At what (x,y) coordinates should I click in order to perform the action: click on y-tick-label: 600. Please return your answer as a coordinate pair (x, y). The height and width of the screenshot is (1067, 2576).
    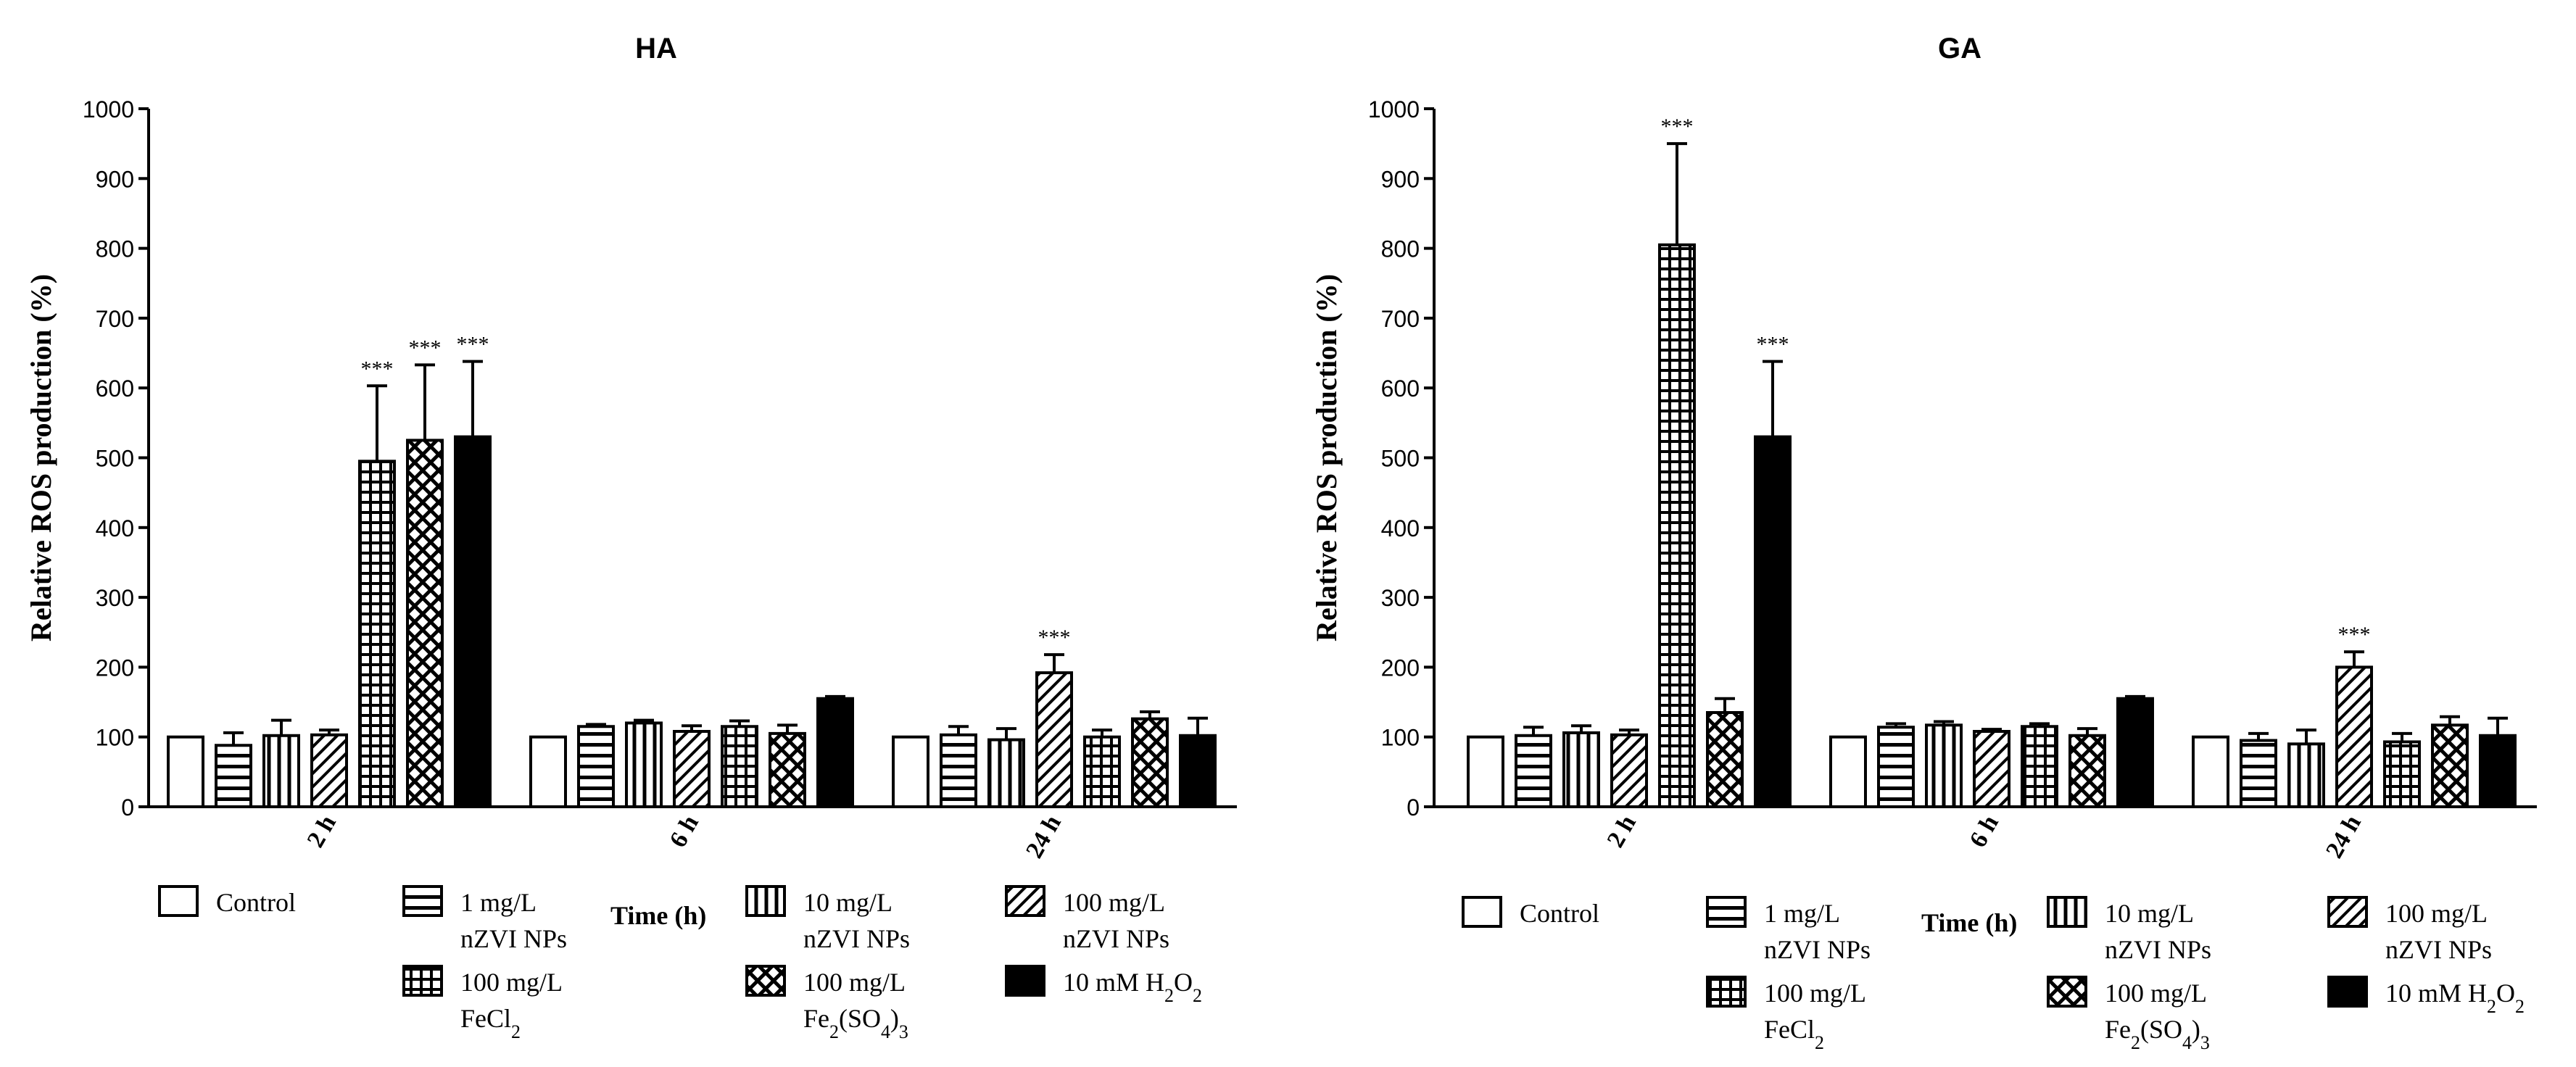
    Looking at the image, I should click on (115, 388).